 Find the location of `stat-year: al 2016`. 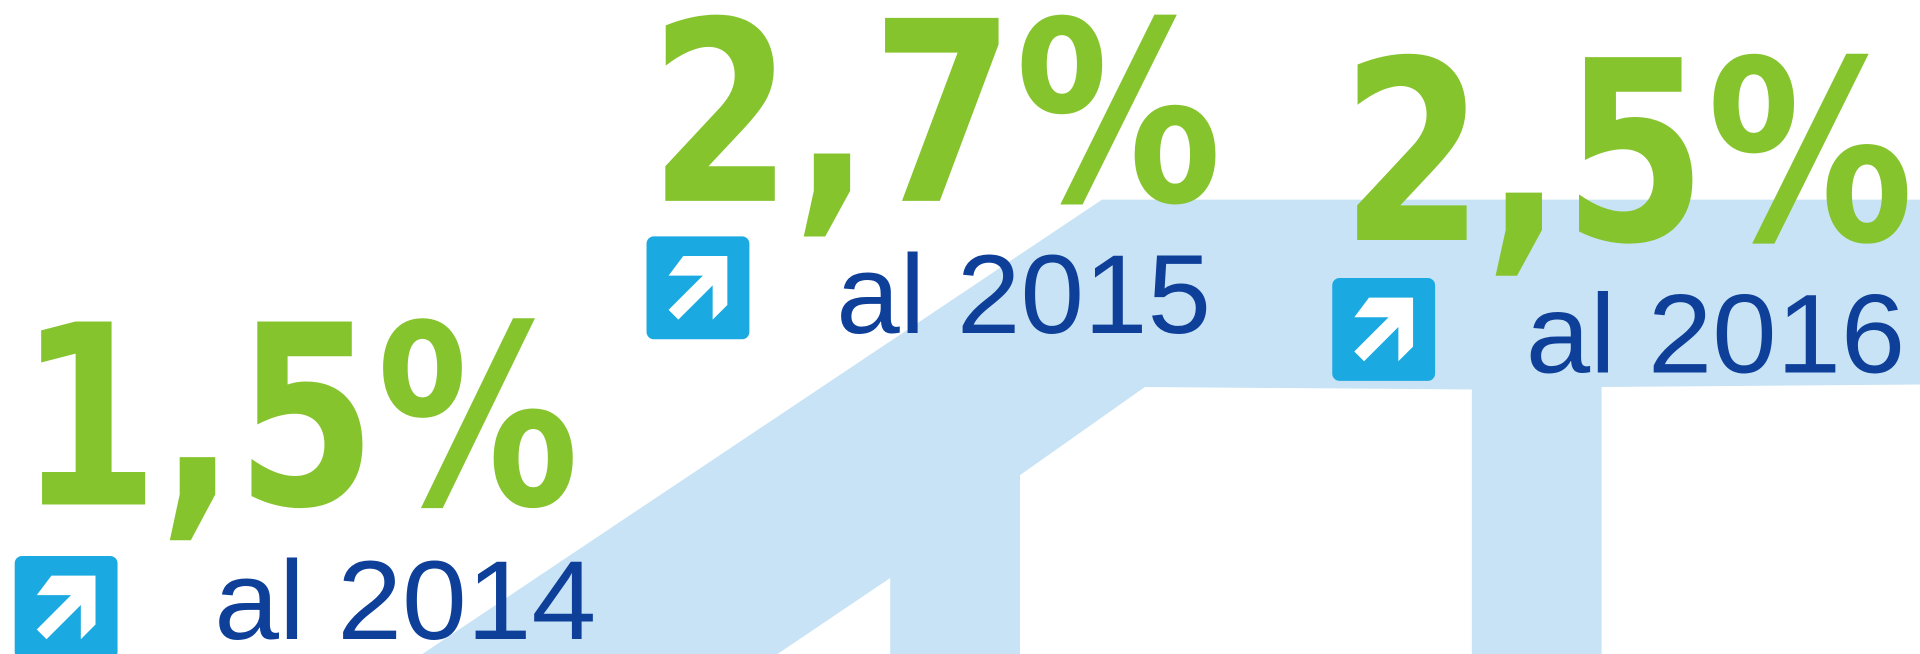

stat-year: al 2016 is located at coordinates (1716, 333).